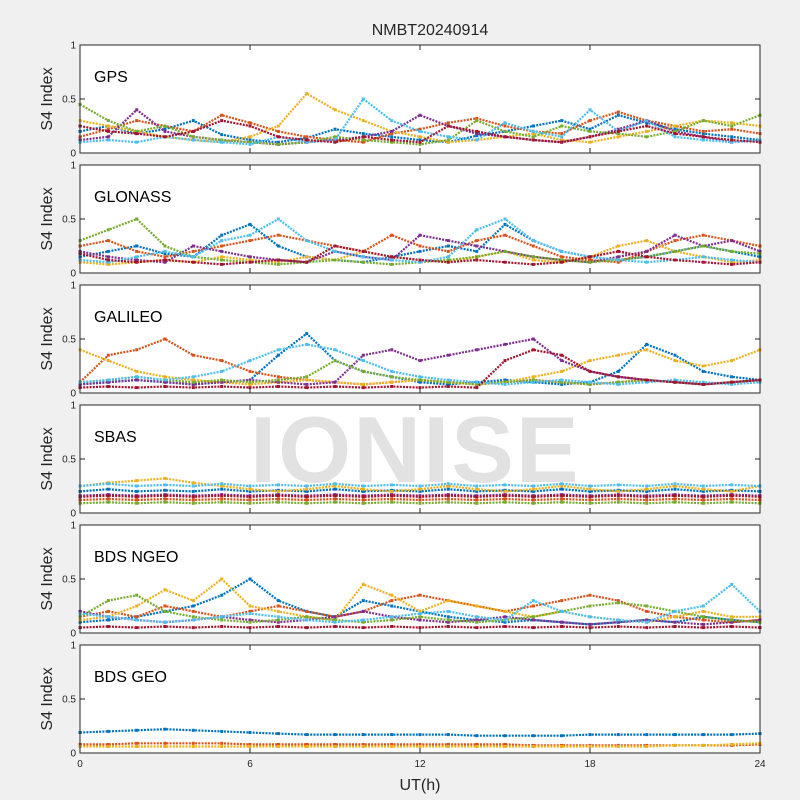  I want to click on panel-label: GLONASS, so click(132, 197).